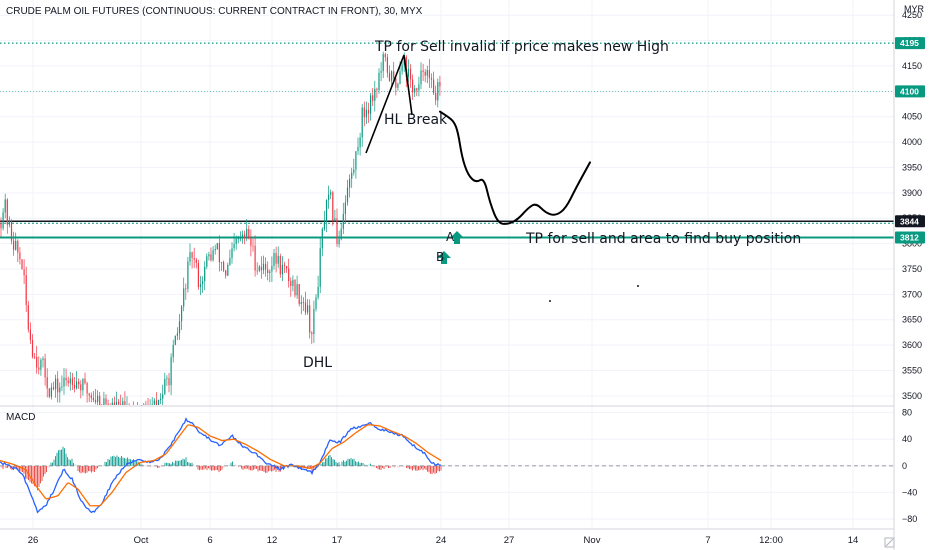 The image size is (932, 550). Describe the element at coordinates (771, 540) in the screenshot. I see `time-tick-label: 12:00` at that location.